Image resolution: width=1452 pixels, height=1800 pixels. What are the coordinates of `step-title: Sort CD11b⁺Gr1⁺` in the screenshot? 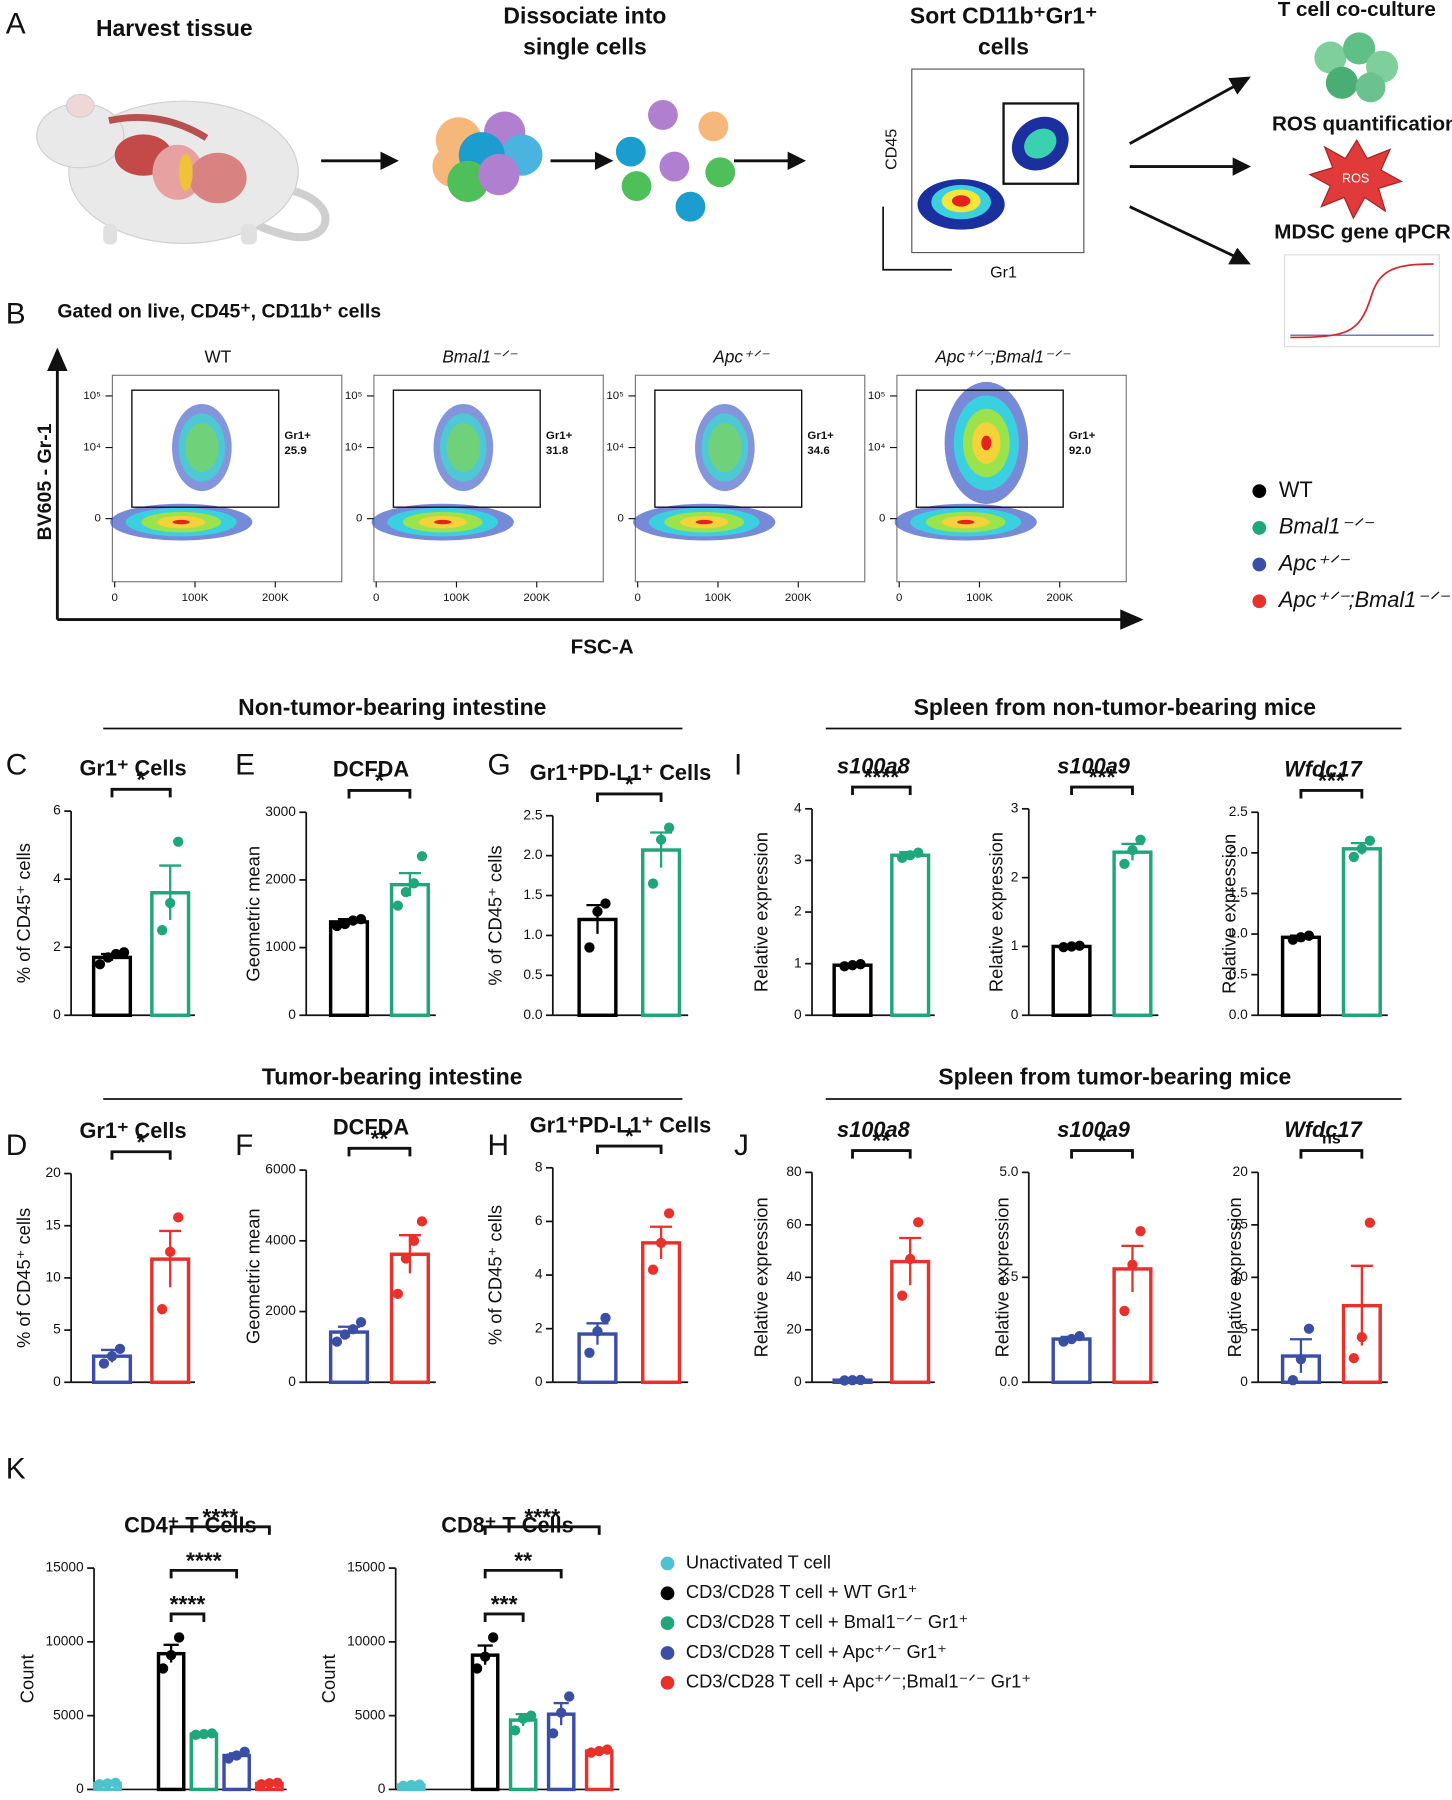 It's located at (1003, 16).